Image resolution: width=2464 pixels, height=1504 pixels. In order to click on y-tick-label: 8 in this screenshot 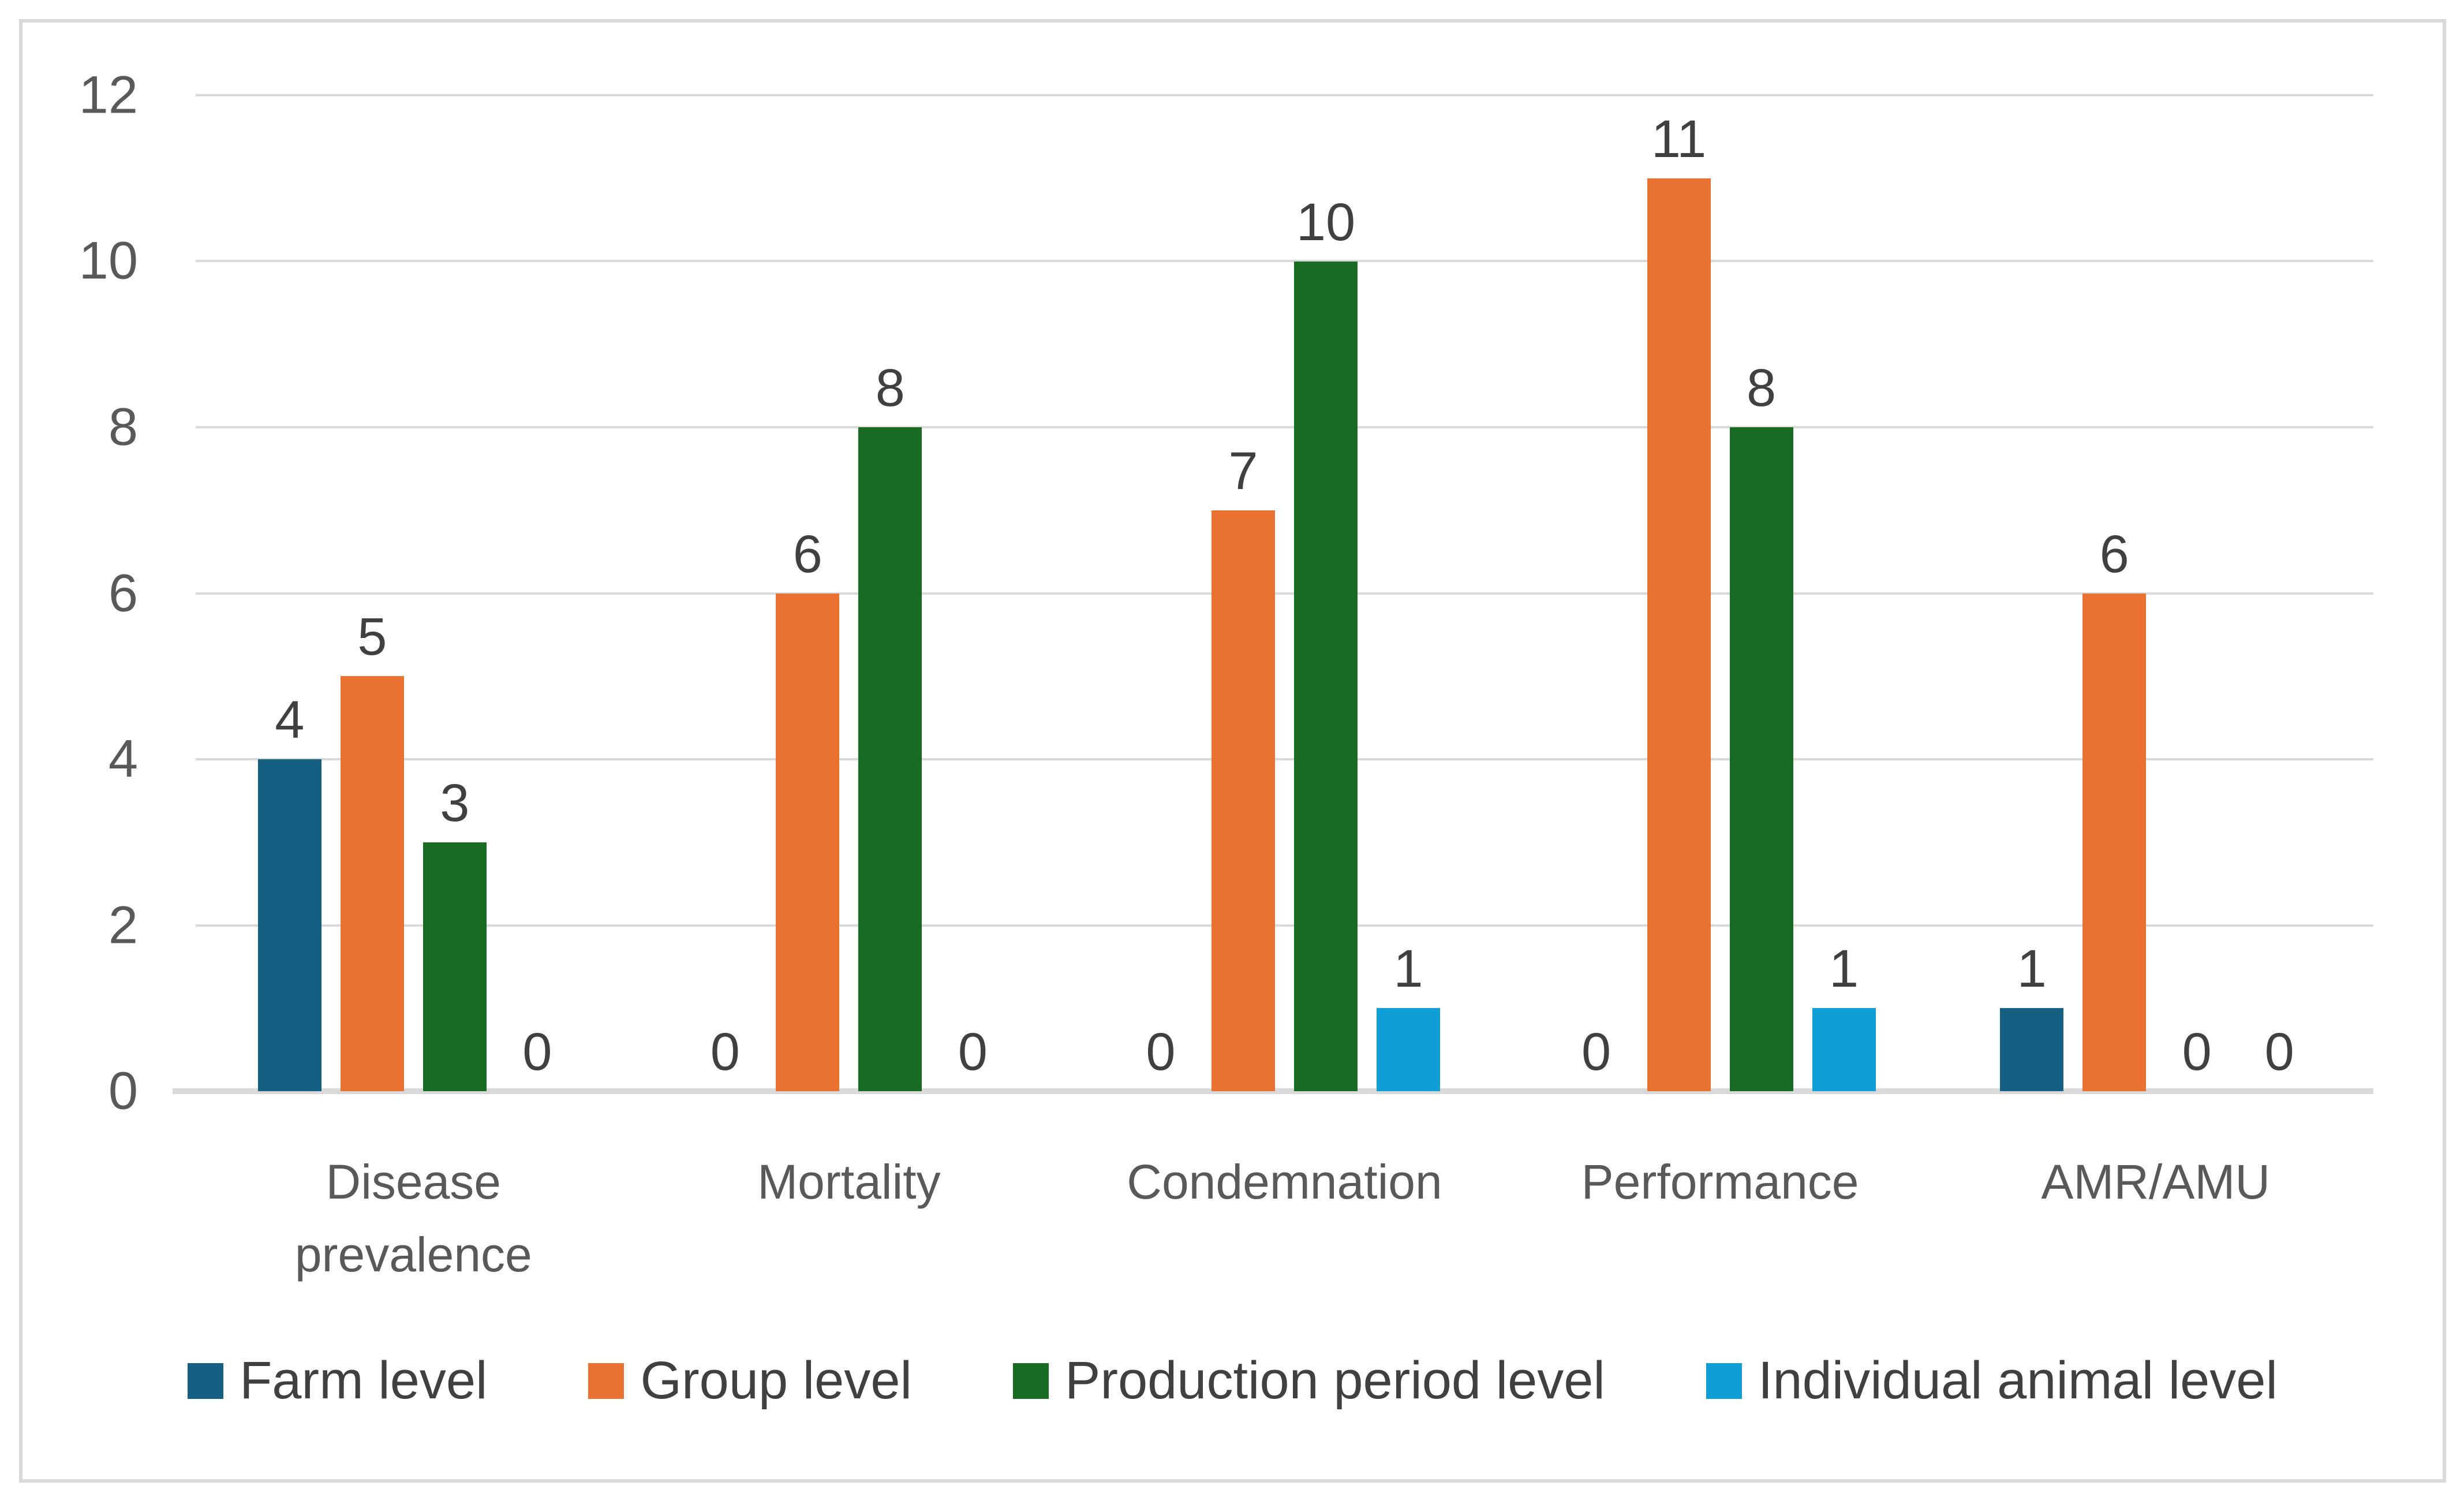, I will do `click(123, 427)`.